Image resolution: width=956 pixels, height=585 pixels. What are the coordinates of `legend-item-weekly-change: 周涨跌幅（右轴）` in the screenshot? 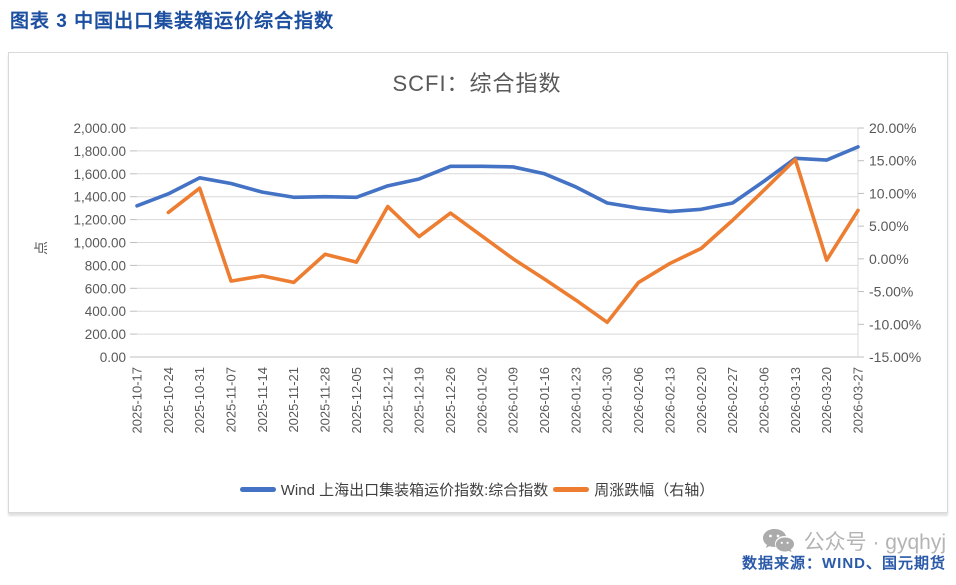 It's located at (633, 489).